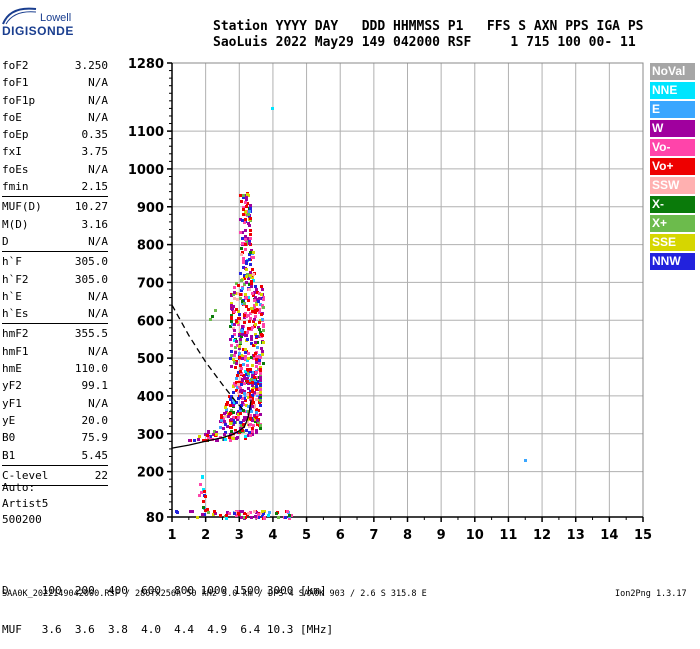 This screenshot has width=700, height=649. I want to click on param-row-hf2: h`F2 305.0, so click(55, 279).